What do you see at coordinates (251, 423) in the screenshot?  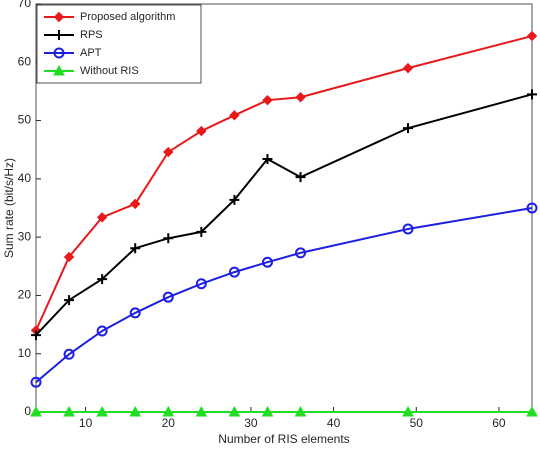 I see `x-tick-label: 30` at bounding box center [251, 423].